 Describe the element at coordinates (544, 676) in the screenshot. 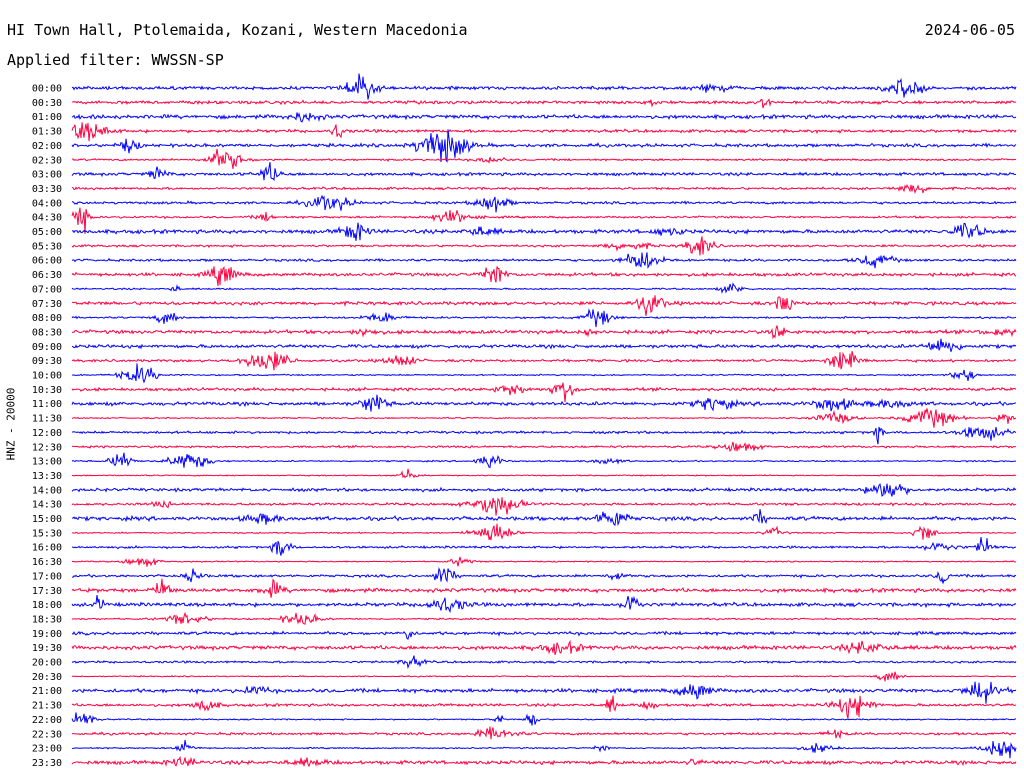

I see `trace-2030` at that location.